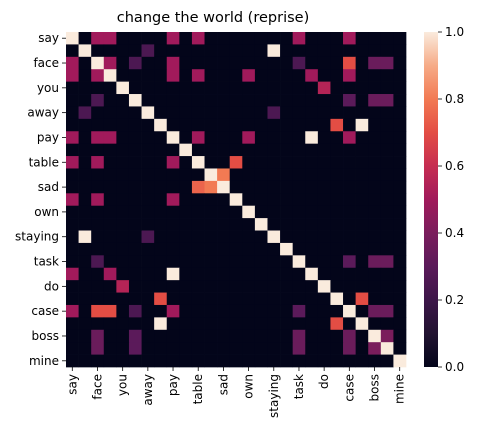 The height and width of the screenshot is (435, 482). I want to click on x-tick-label: you, so click(123, 385).